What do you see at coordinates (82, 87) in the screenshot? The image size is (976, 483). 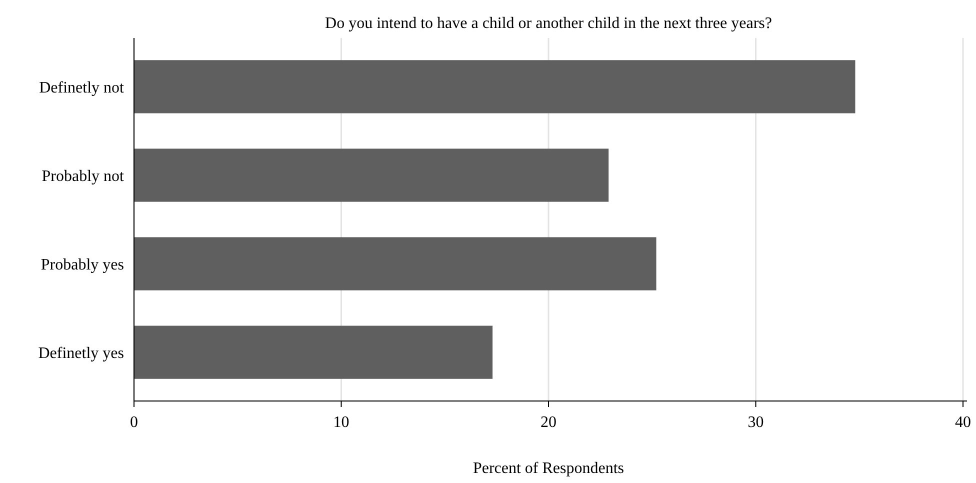 I see `y-tick-label: Definetly not` at bounding box center [82, 87].